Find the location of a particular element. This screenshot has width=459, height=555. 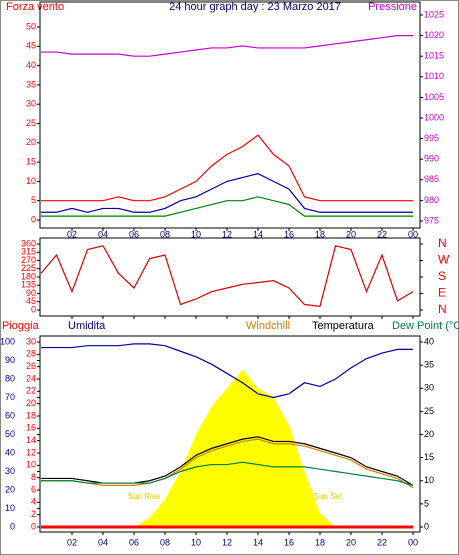

y-tick-label: 12 is located at coordinates (31, 452).